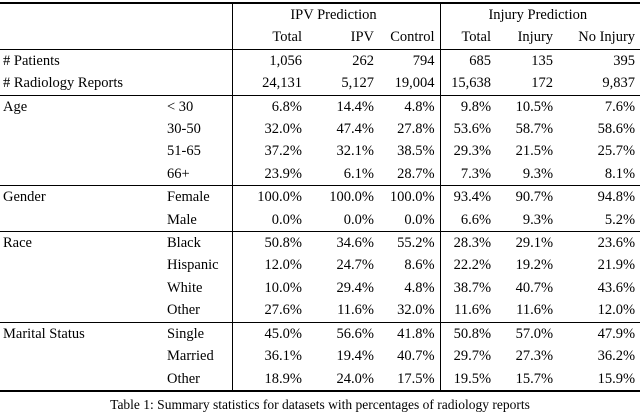 This screenshot has width=640, height=413. What do you see at coordinates (527, 106) in the screenshot?
I see `value-cell: 10.5%` at bounding box center [527, 106].